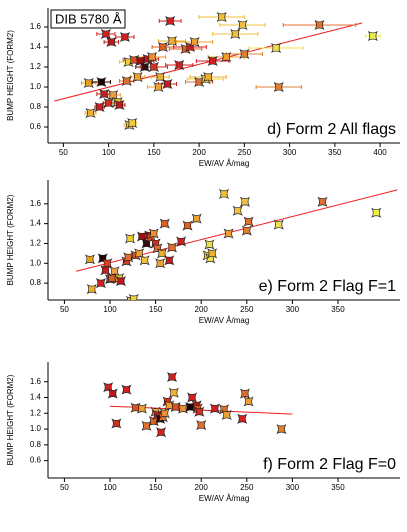  What do you see at coordinates (327, 286) in the screenshot?
I see `panel-annotation: e) Form 2 Flag F=1` at bounding box center [327, 286].